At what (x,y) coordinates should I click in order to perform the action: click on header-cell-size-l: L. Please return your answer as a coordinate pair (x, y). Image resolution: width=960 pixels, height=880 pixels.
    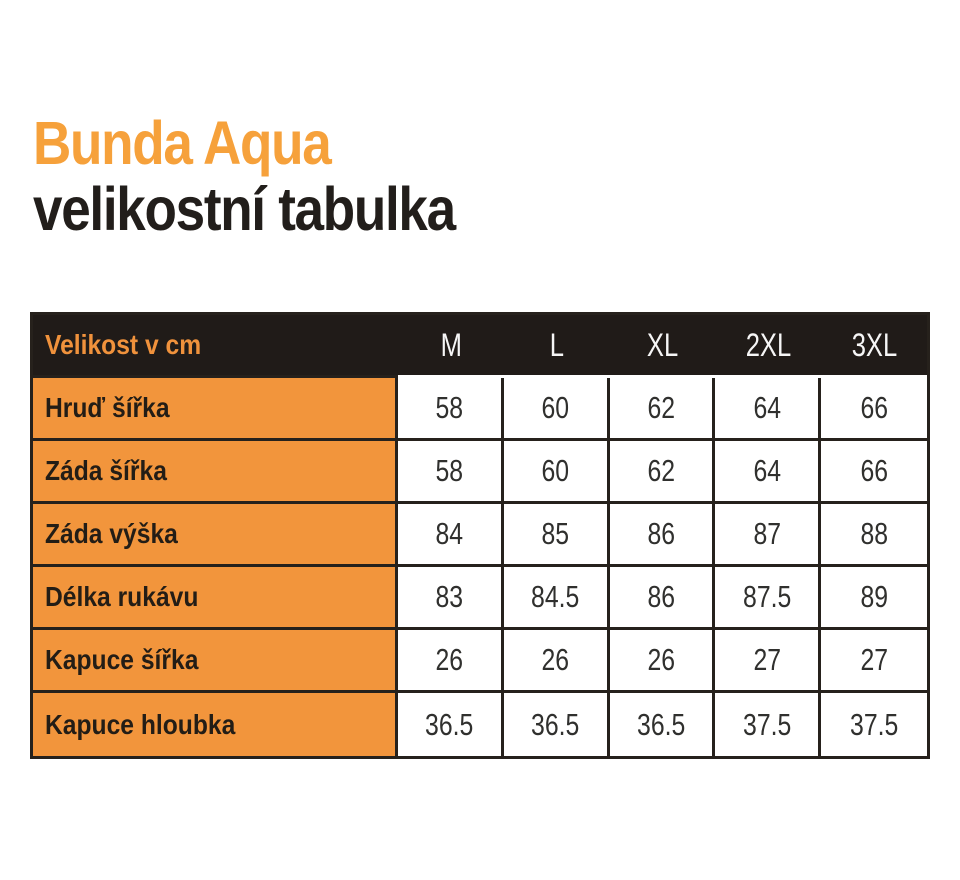
    Looking at the image, I should click on (556, 346).